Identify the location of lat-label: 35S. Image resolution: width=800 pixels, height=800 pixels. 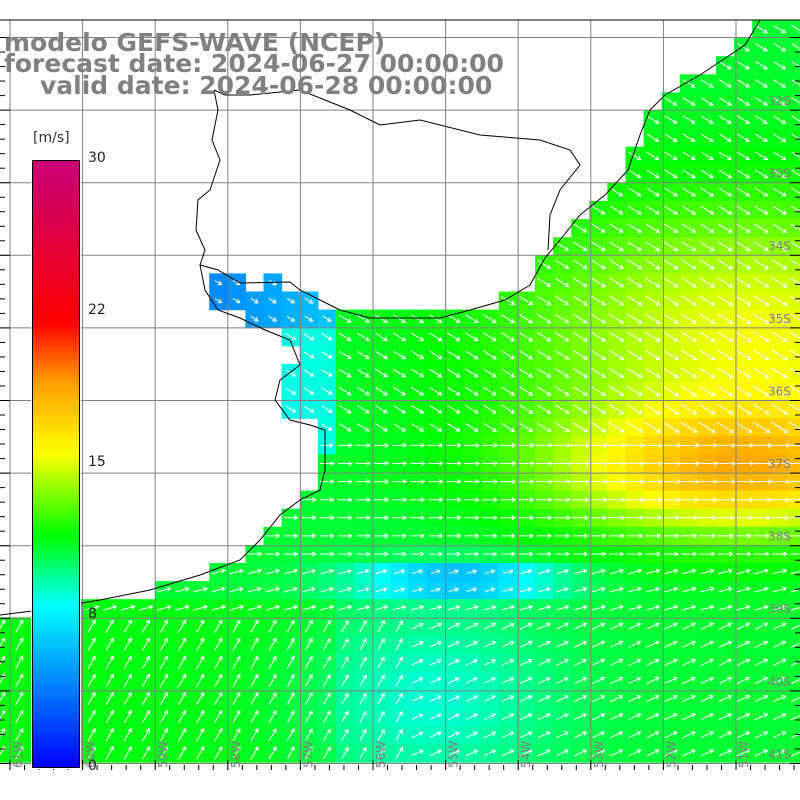
(779, 319).